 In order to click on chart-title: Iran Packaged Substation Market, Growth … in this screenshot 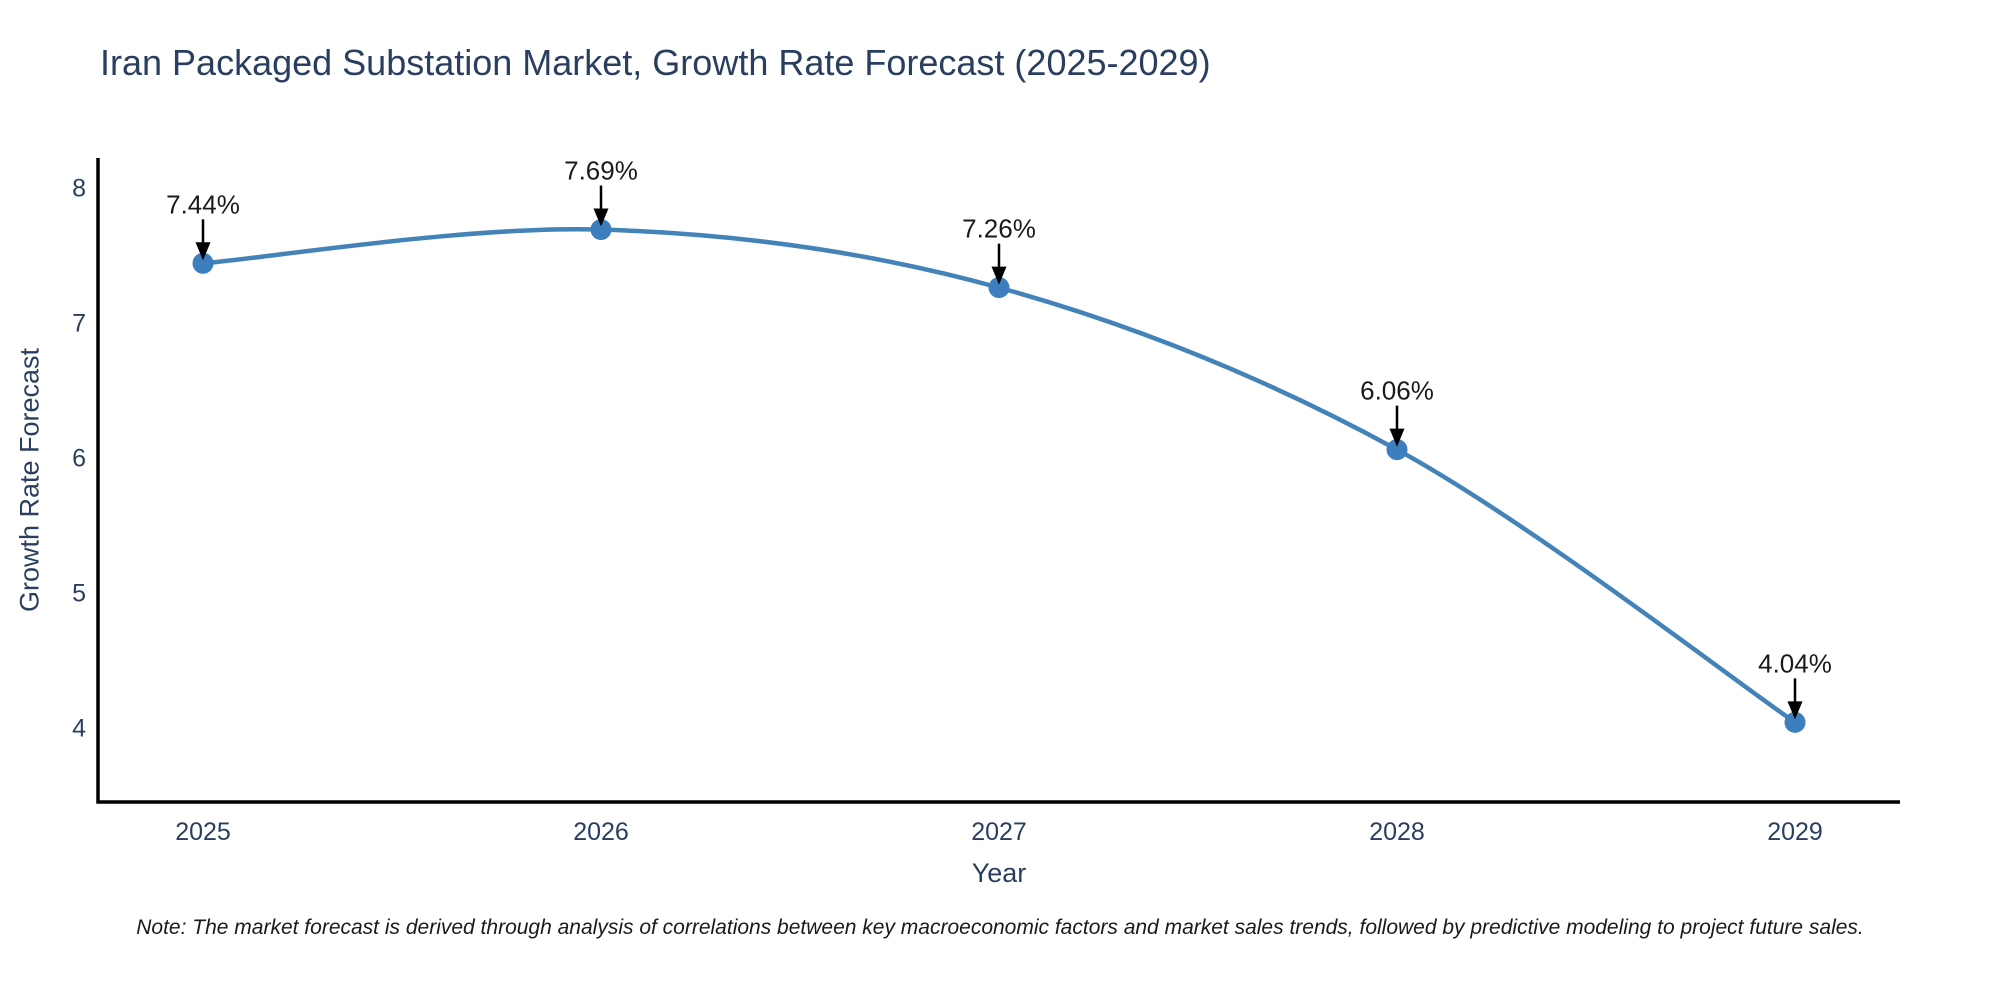, I will do `click(655, 62)`.